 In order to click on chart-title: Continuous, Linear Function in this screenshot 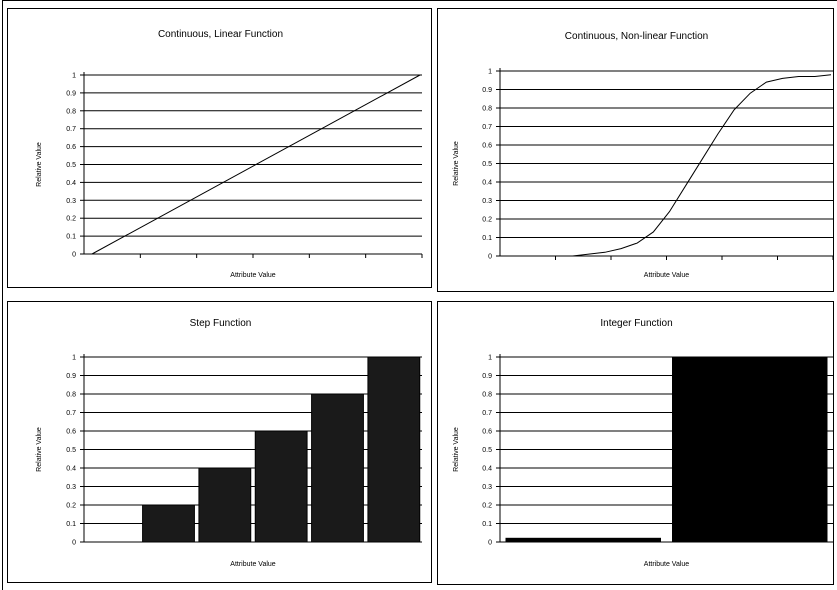, I will do `click(220, 34)`.